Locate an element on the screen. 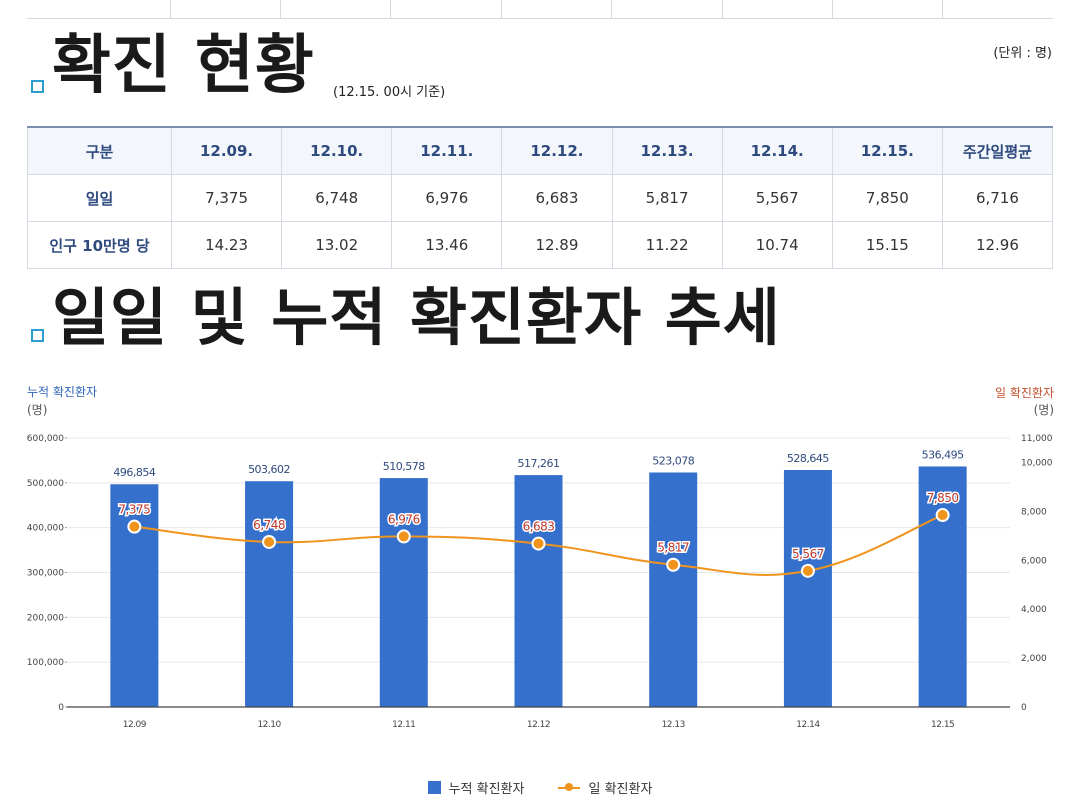 The width and height of the screenshot is (1080, 800). line-value-label: 6,683 is located at coordinates (539, 527).